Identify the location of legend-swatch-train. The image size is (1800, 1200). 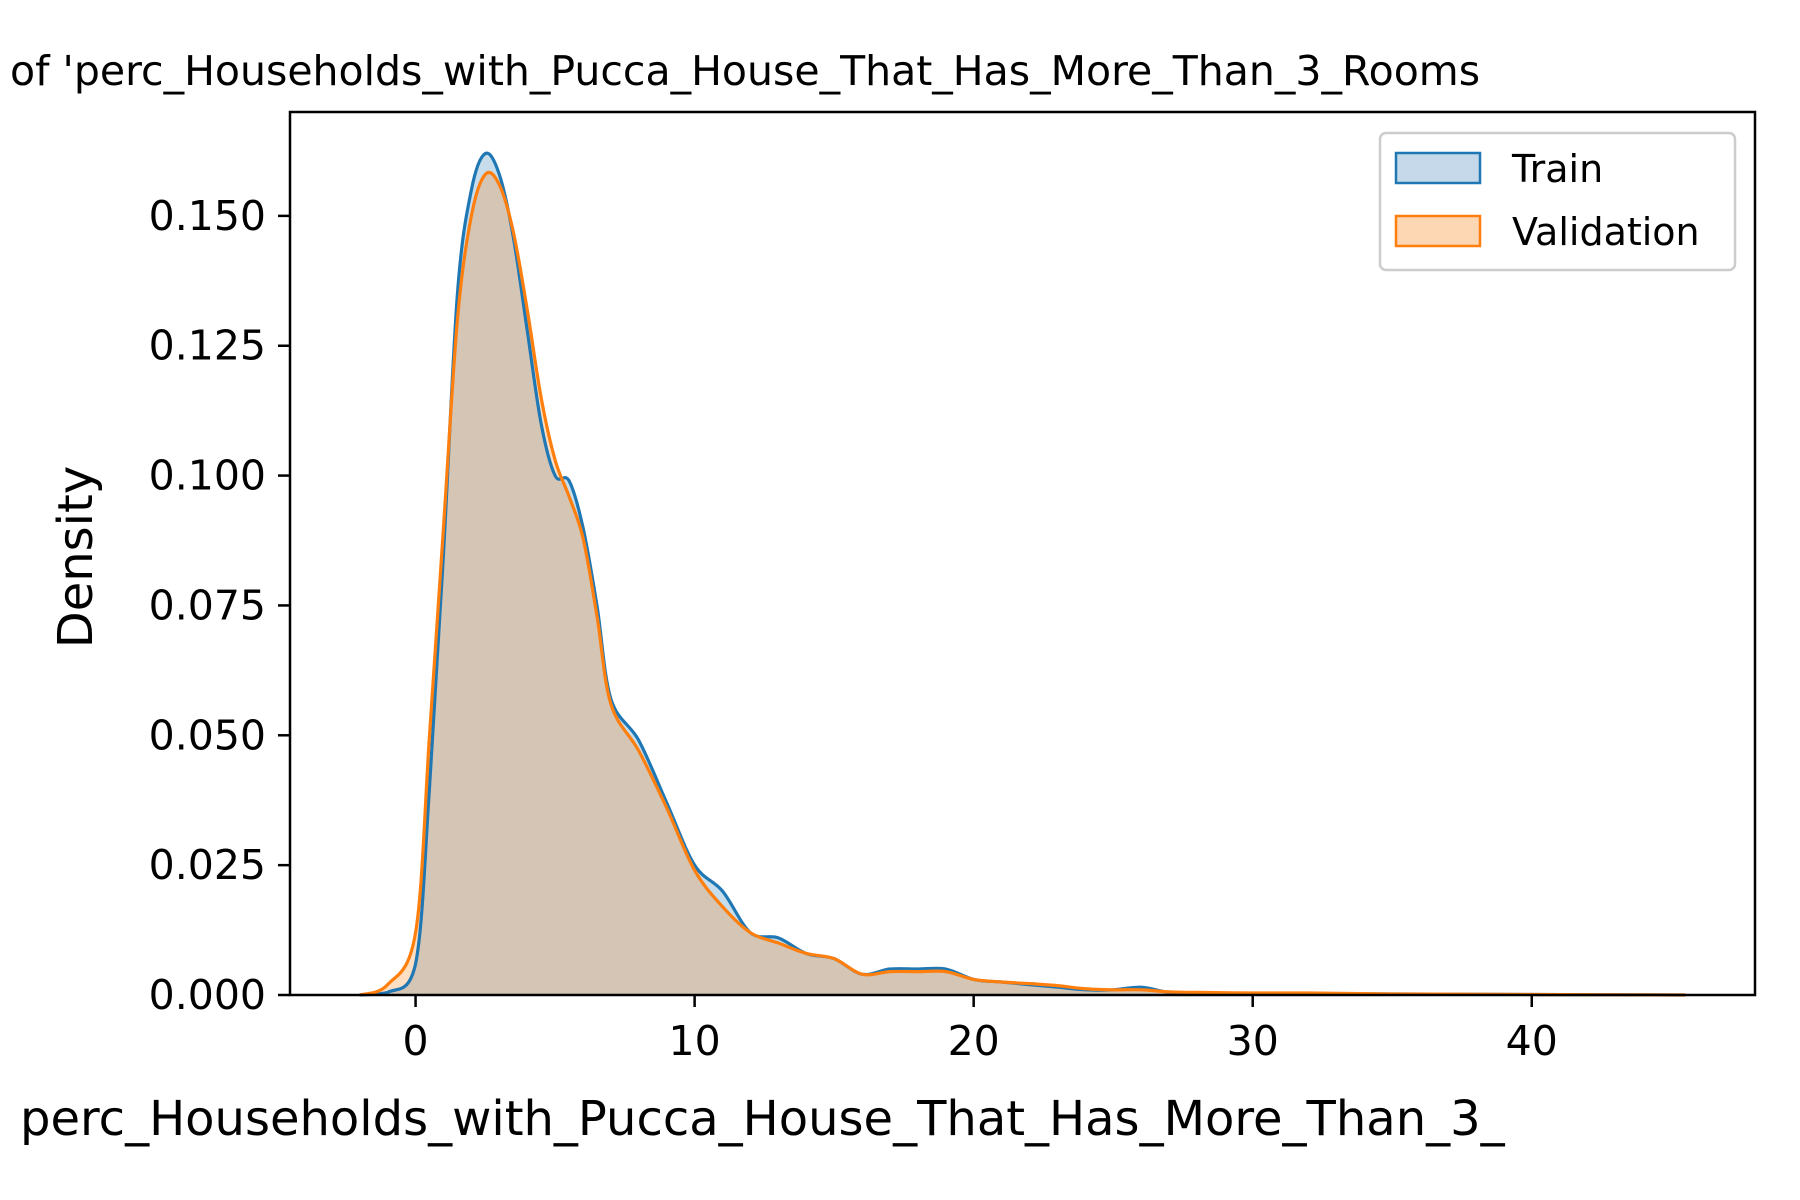
(1438, 168).